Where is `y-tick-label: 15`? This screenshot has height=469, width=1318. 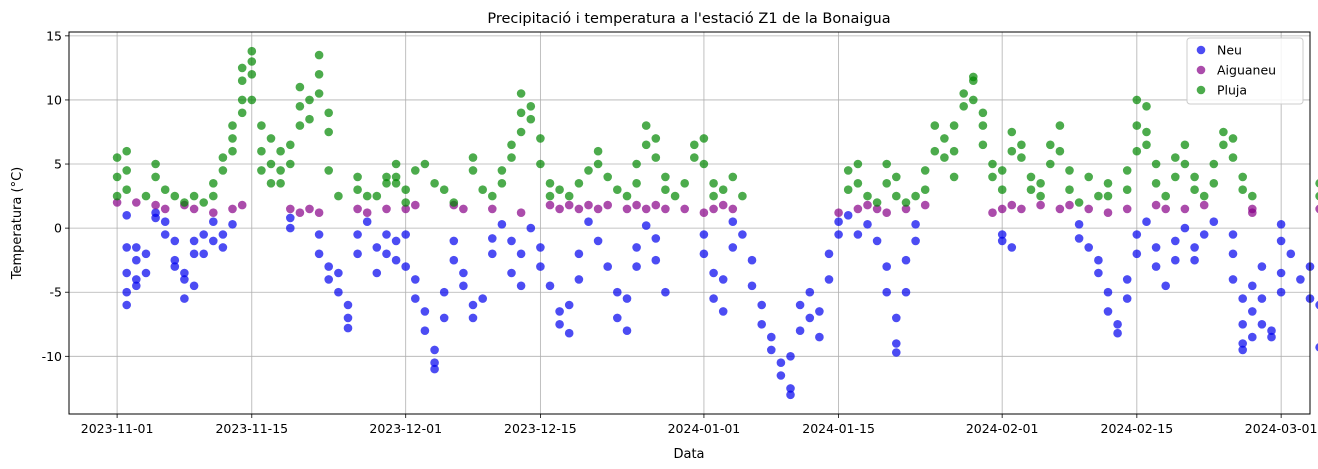 y-tick-label: 15 is located at coordinates (54, 35).